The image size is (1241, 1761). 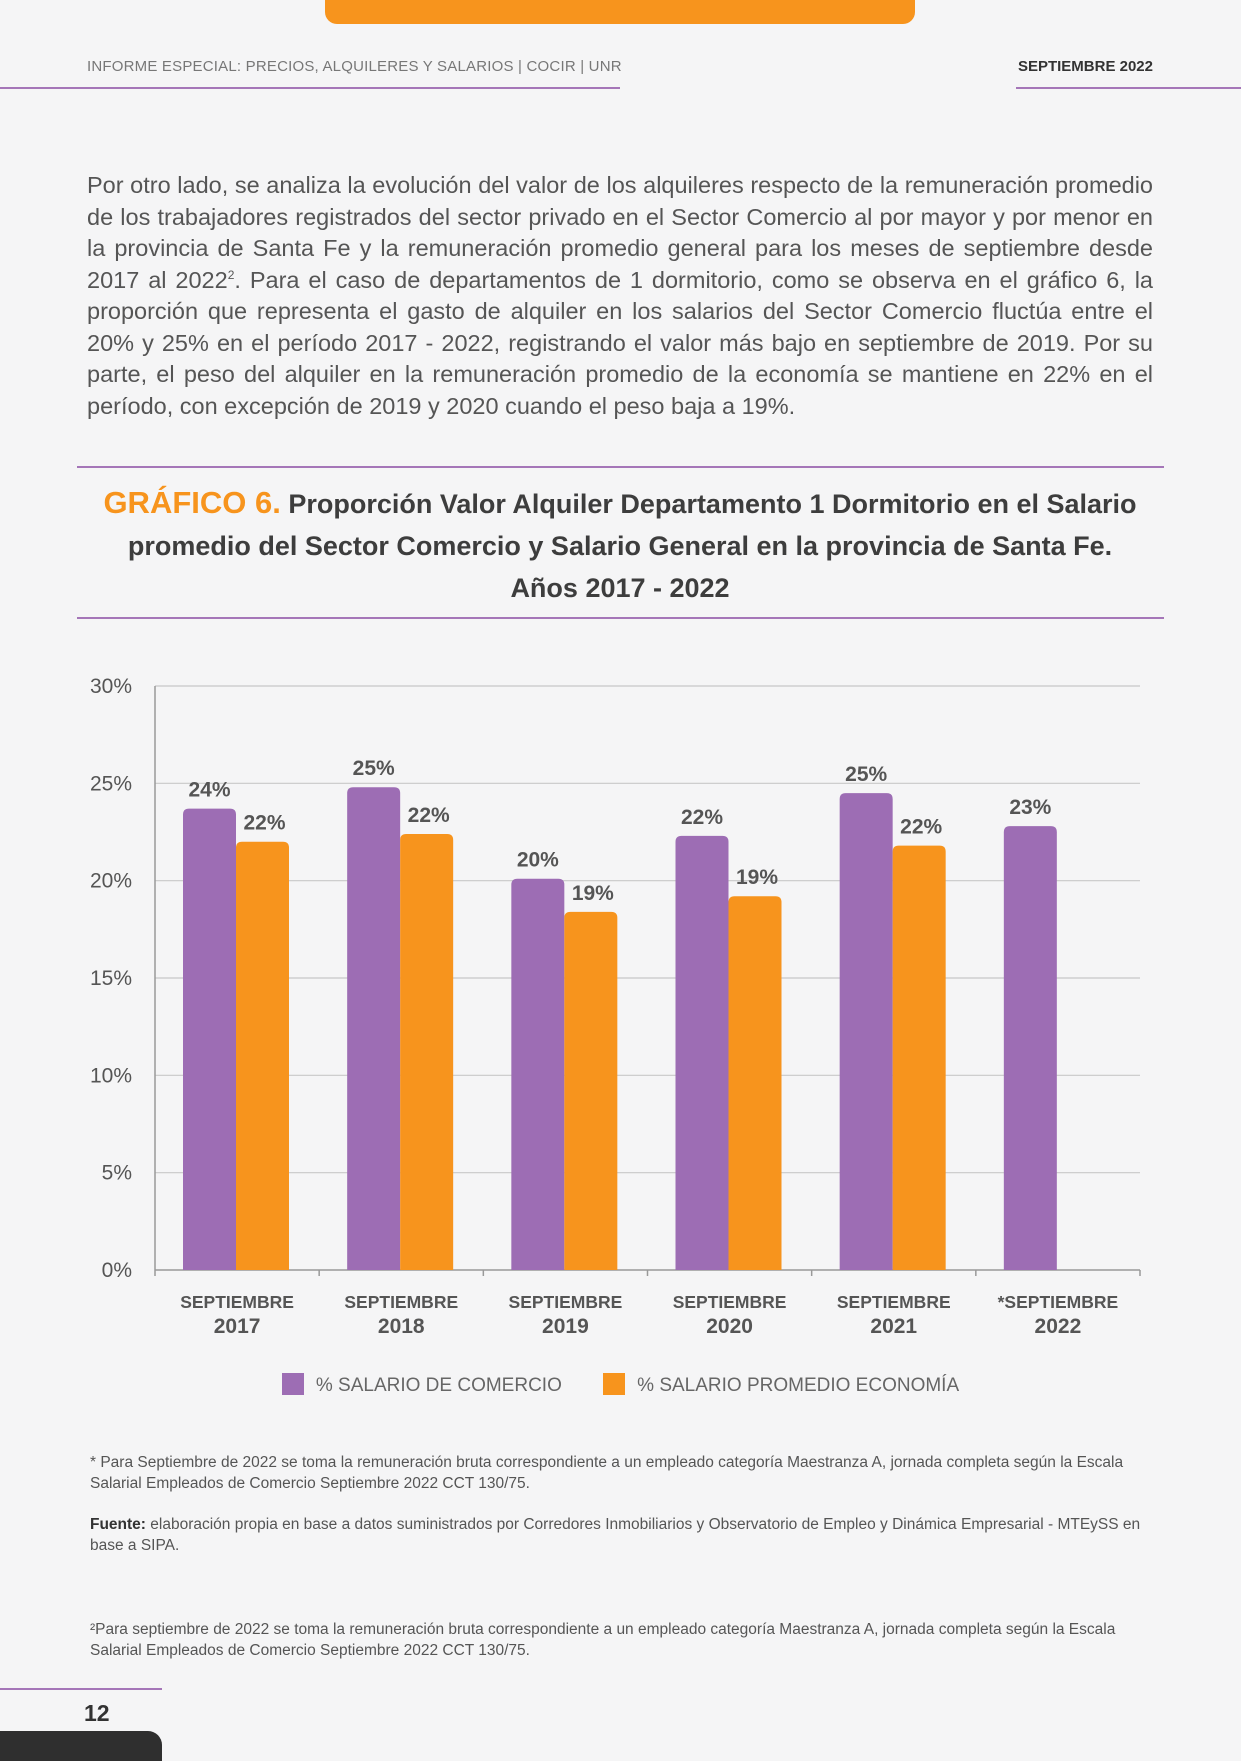 What do you see at coordinates (97, 1713) in the screenshot?
I see `page-number: 12` at bounding box center [97, 1713].